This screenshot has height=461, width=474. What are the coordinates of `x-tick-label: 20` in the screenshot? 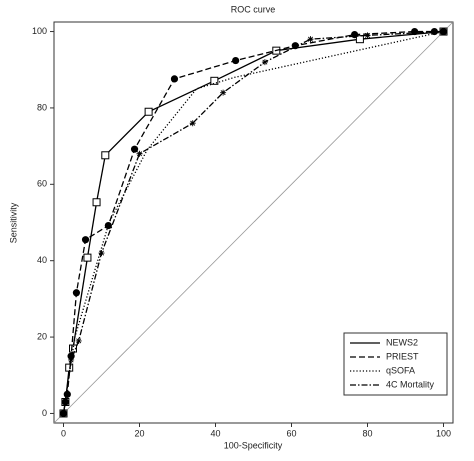 It's located at (139, 433).